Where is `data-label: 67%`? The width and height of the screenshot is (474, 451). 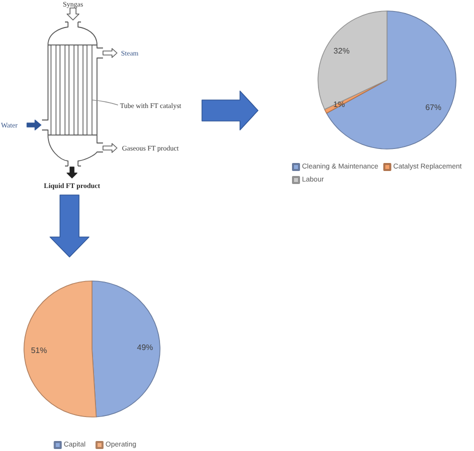
data-label: 67% is located at coordinates (433, 107).